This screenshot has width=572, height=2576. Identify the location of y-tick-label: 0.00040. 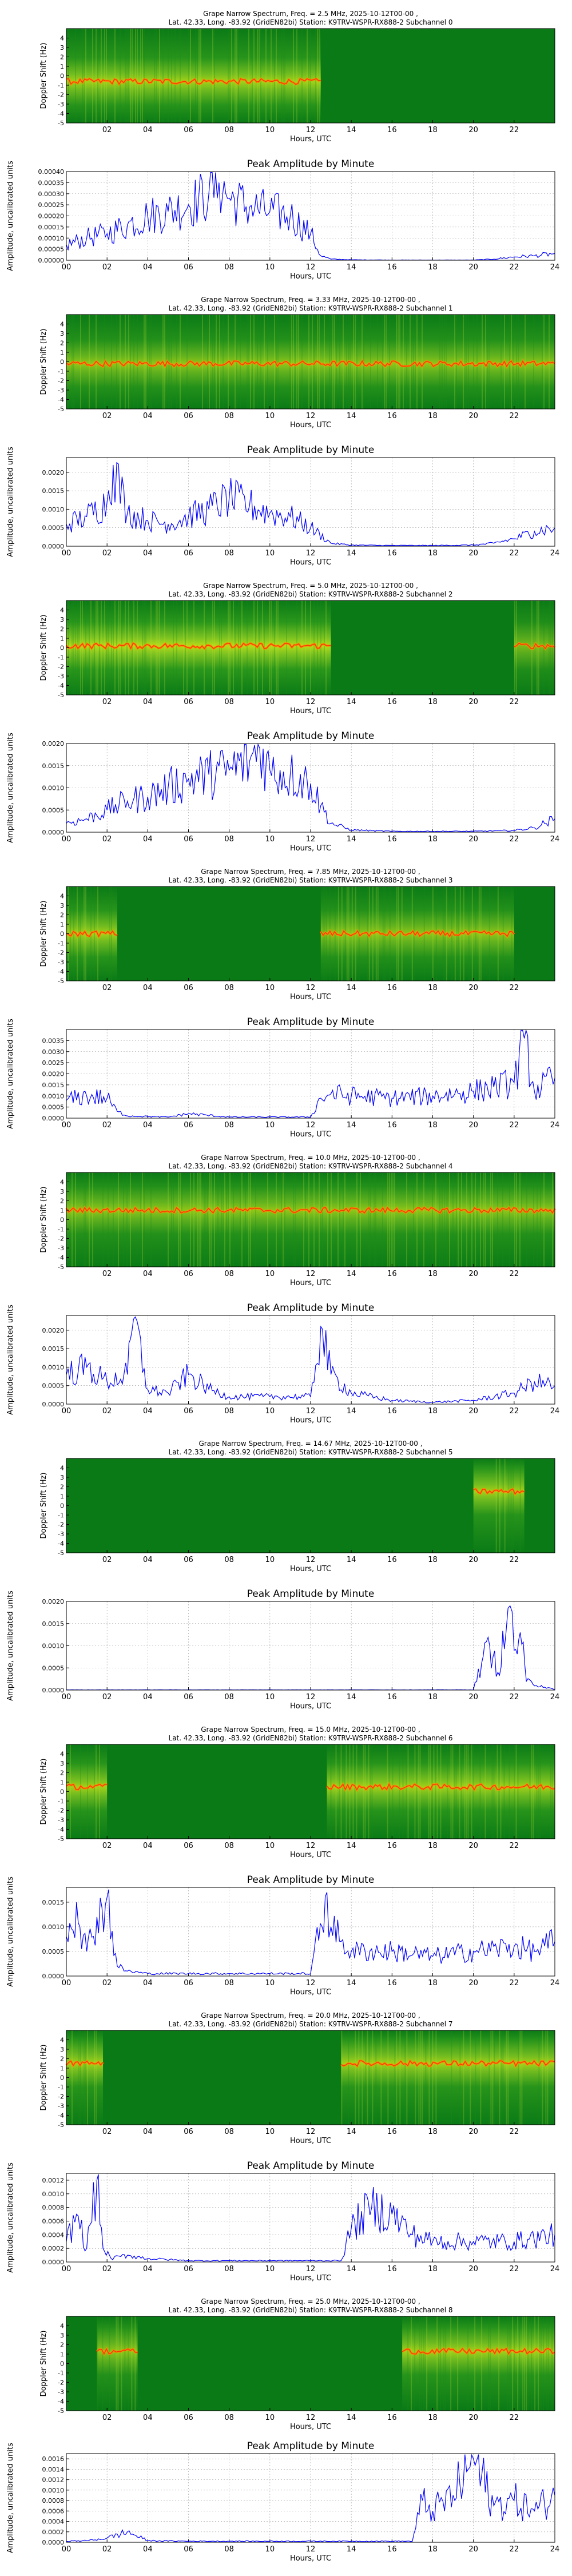
(51, 172).